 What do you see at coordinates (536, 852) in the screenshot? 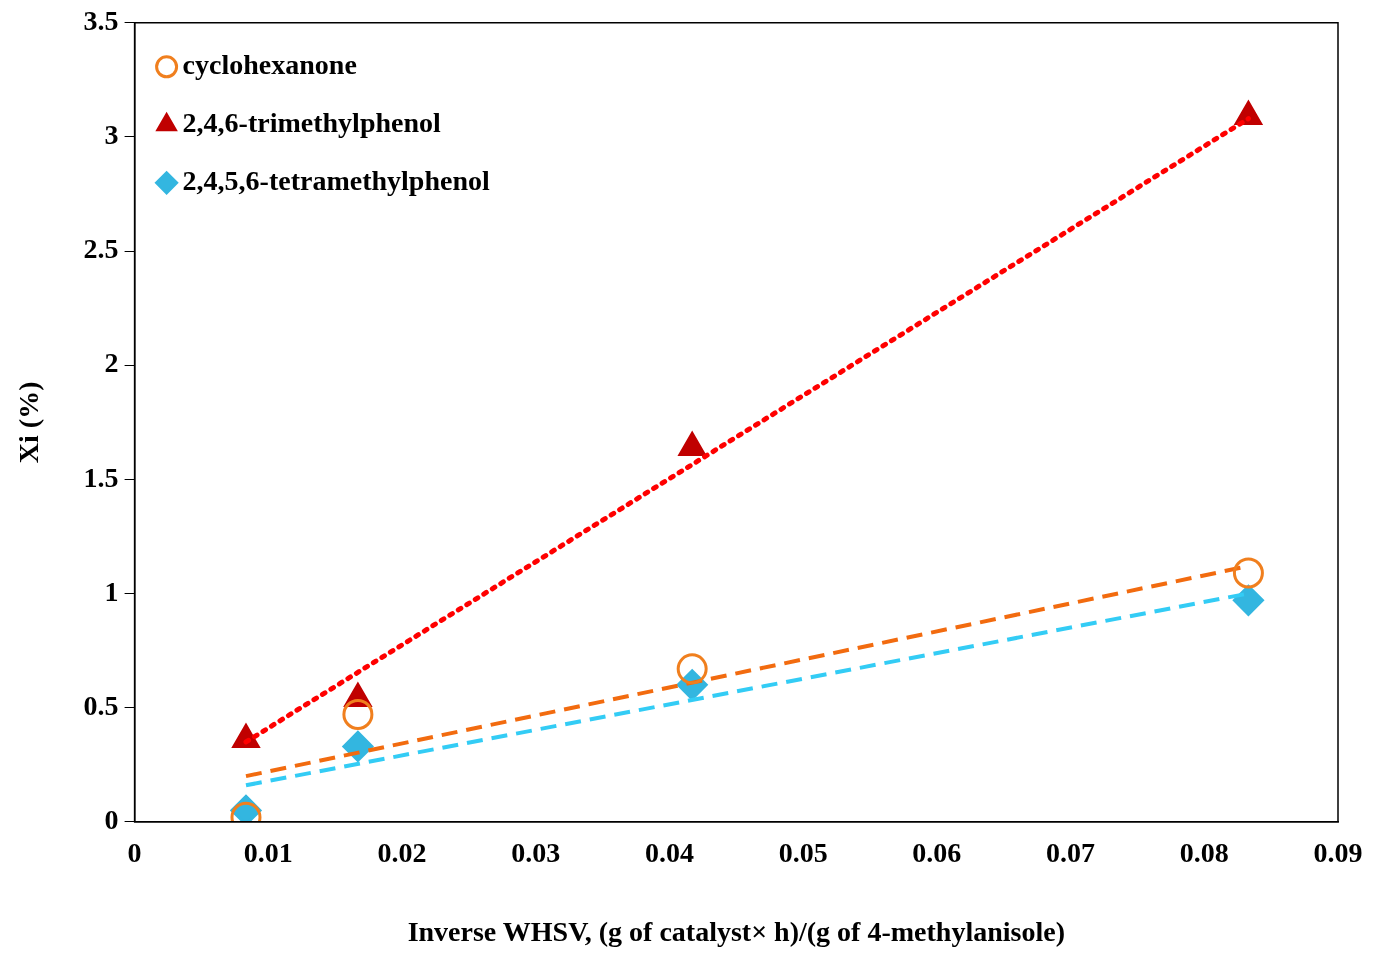
I see `x-tick-label: 0.03` at bounding box center [536, 852].